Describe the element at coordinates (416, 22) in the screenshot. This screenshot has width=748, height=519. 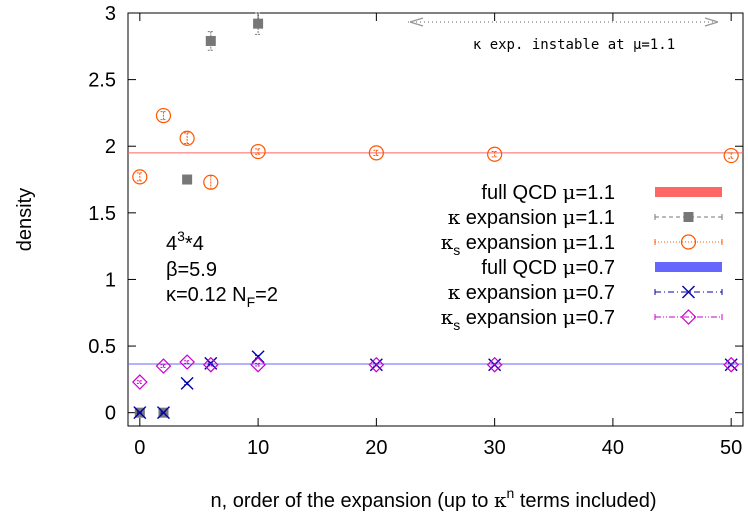
I see `annotation-arrowhead-left` at that location.